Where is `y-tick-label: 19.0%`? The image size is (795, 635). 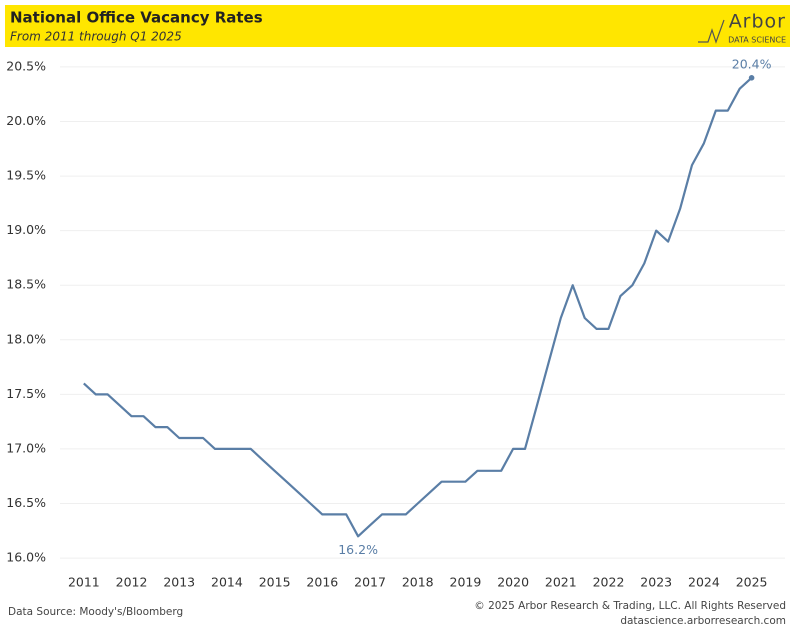 y-tick-label: 19.0% is located at coordinates (26, 229).